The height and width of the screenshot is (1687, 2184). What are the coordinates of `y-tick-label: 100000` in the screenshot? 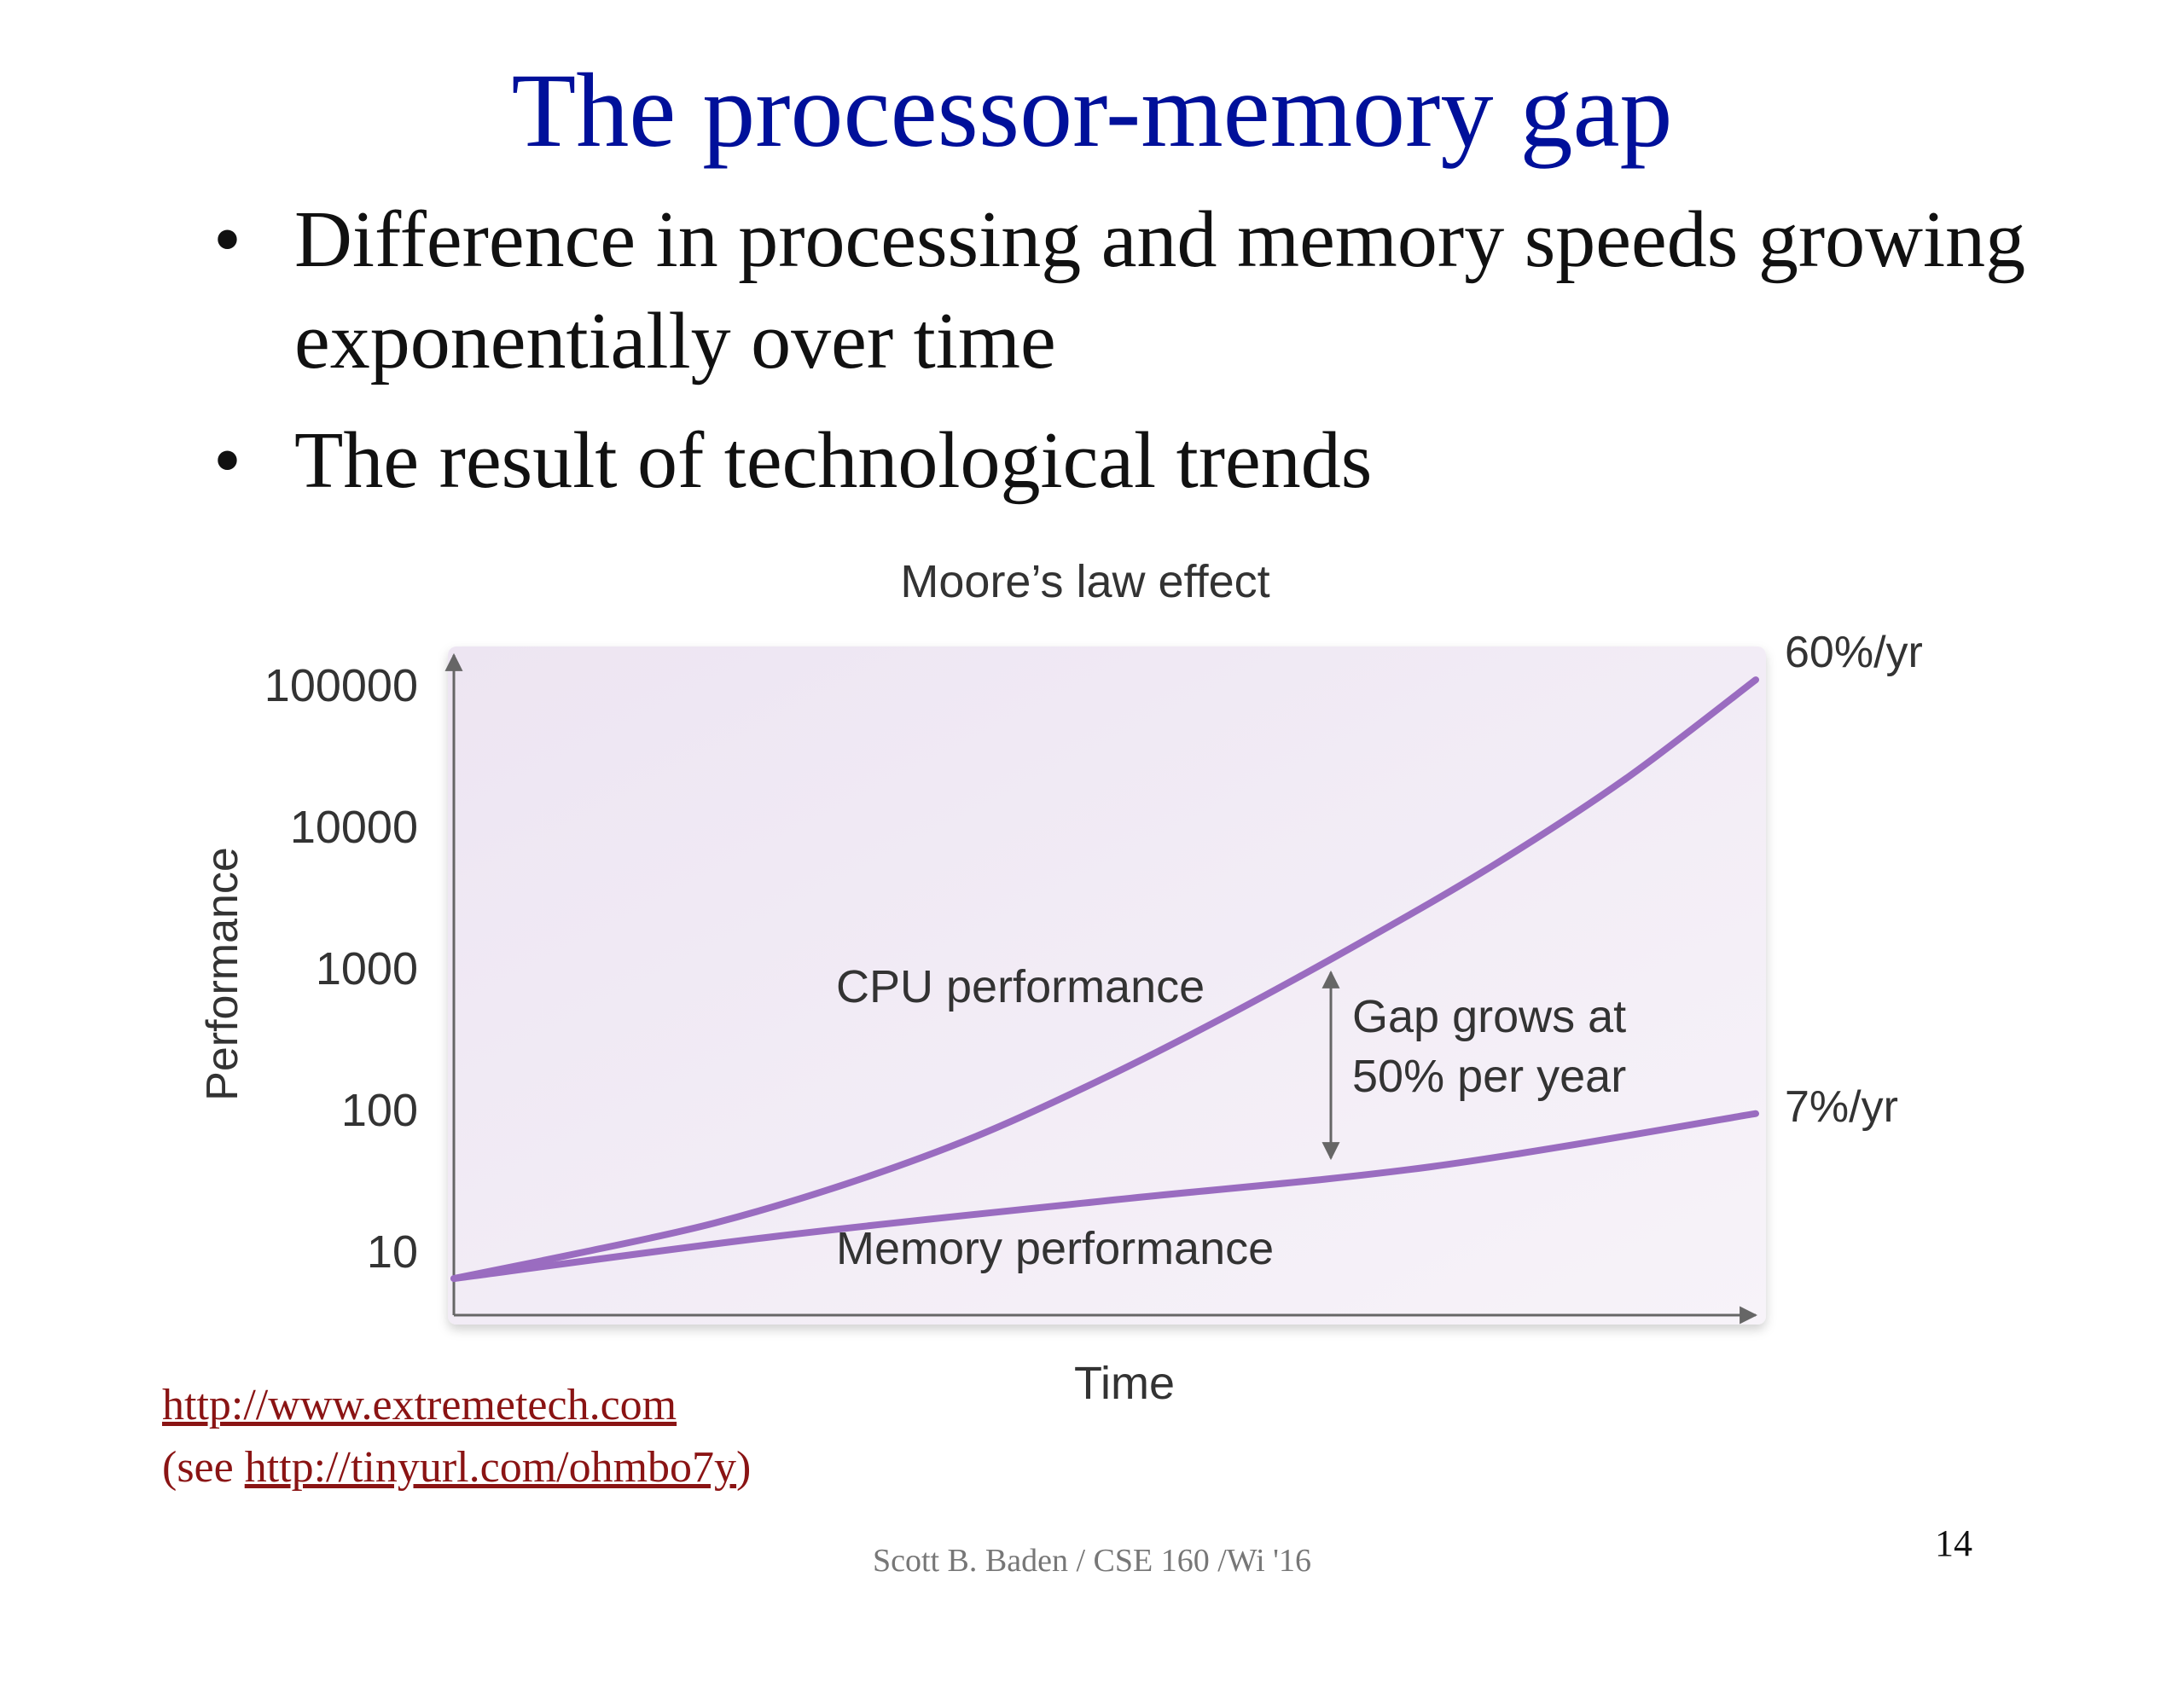 It's located at (341, 685).